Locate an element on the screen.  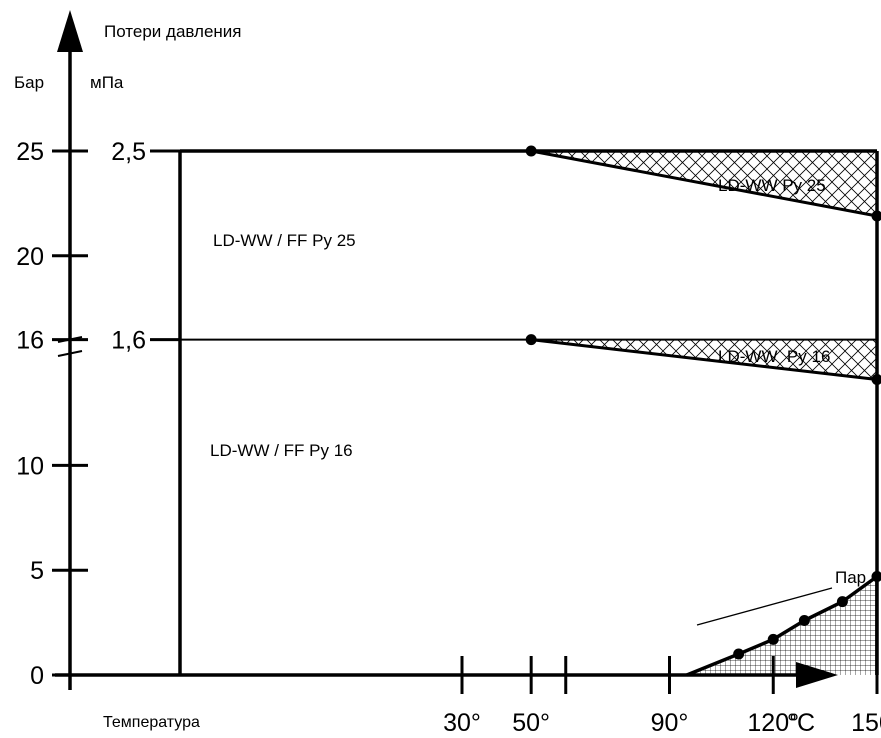
series-label-ld-ww-py16: LD-WW Py 16 is located at coordinates (774, 356).